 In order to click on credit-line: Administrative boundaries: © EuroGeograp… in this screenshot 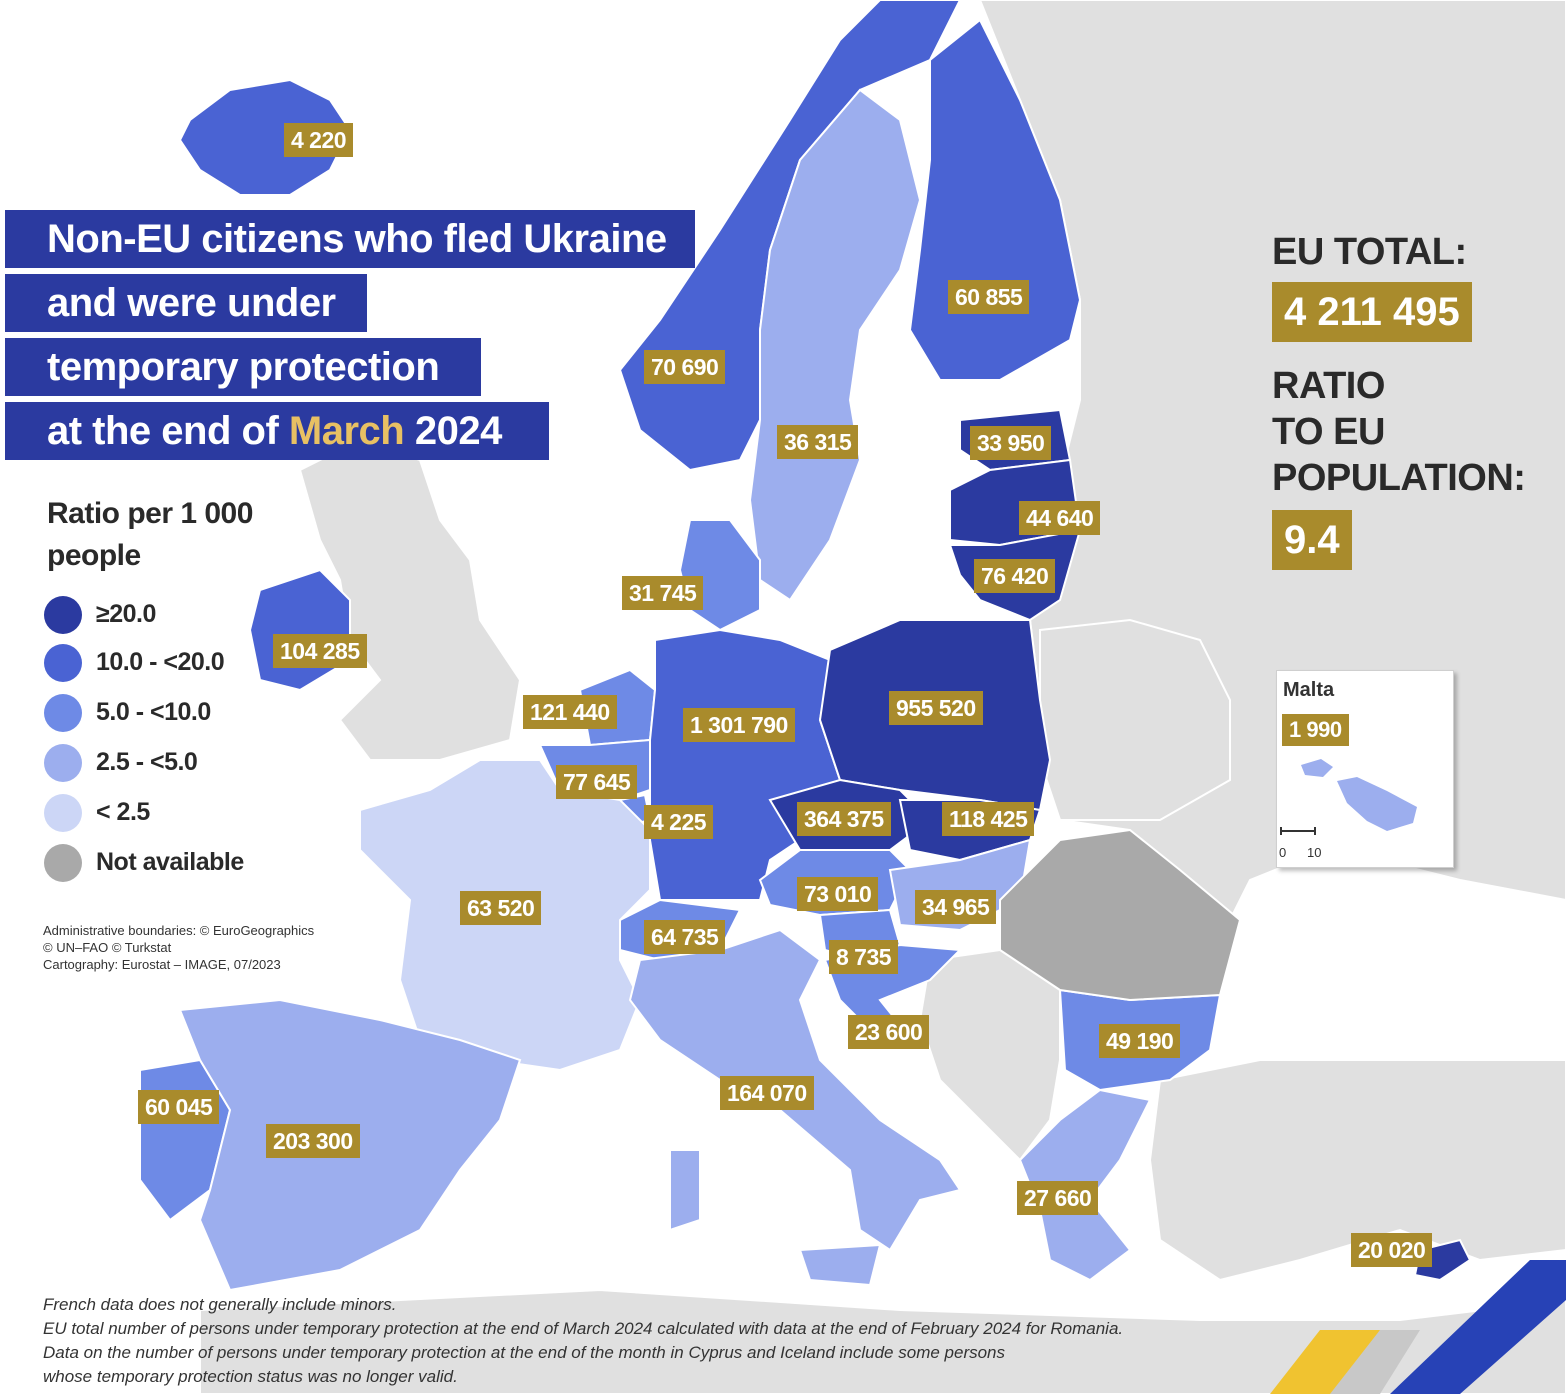, I will do `click(179, 930)`.